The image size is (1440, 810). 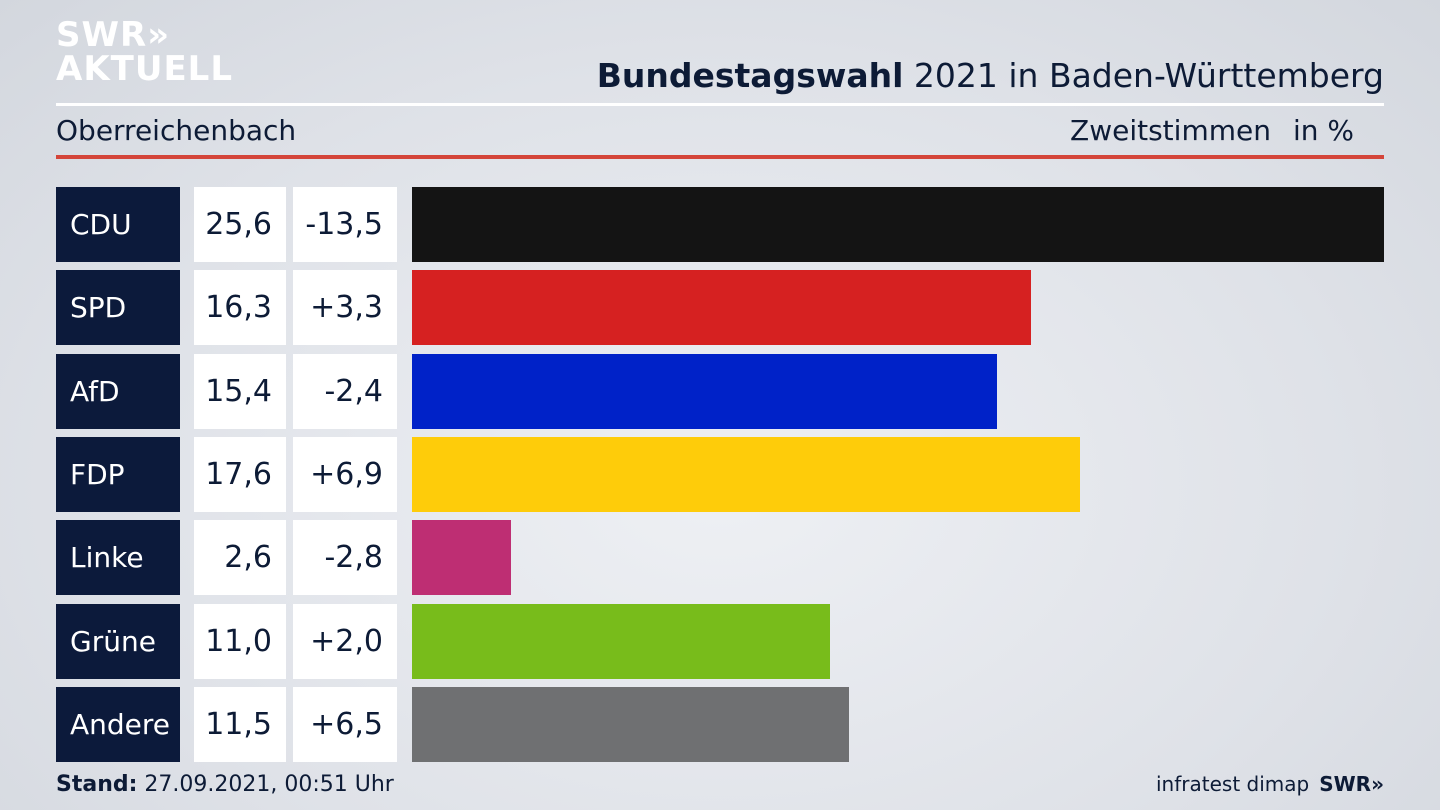 I want to click on red-divider, so click(x=720, y=157).